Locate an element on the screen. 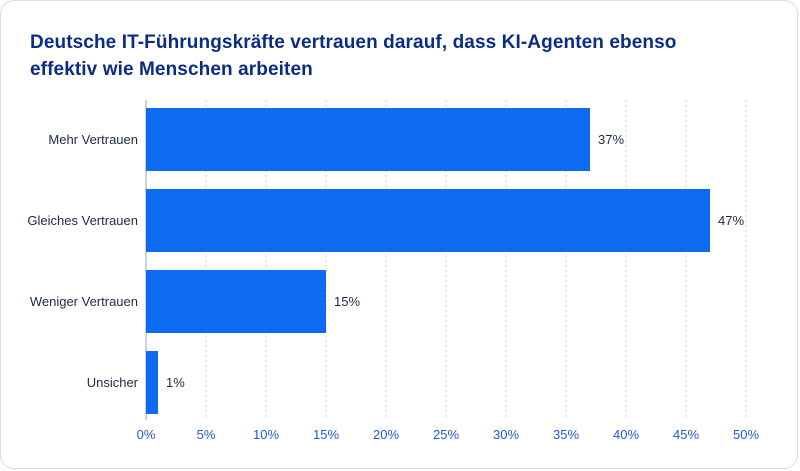 Image resolution: width=800 pixels, height=471 pixels. x-tick-label: 40% is located at coordinates (626, 434).